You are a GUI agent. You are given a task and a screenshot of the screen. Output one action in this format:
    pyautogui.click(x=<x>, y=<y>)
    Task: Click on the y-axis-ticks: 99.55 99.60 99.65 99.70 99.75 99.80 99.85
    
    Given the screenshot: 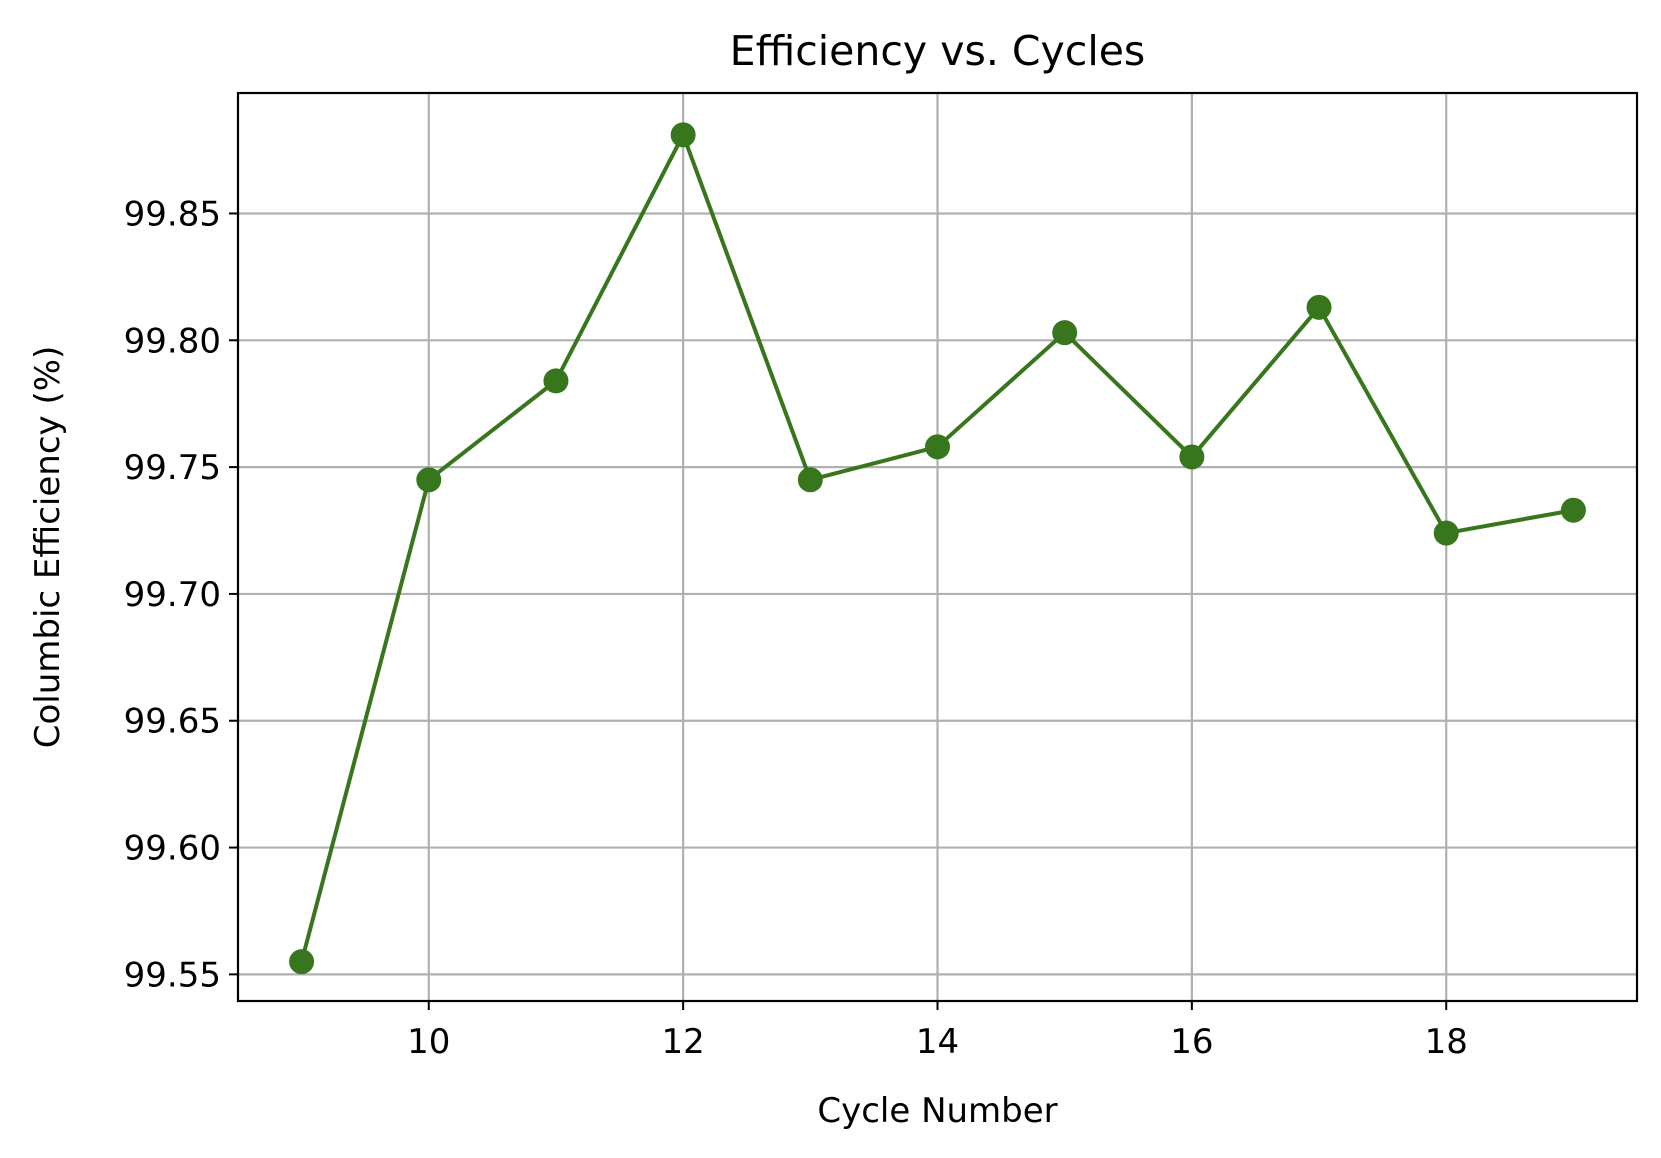 What is the action you would take?
    pyautogui.click(x=181, y=594)
    